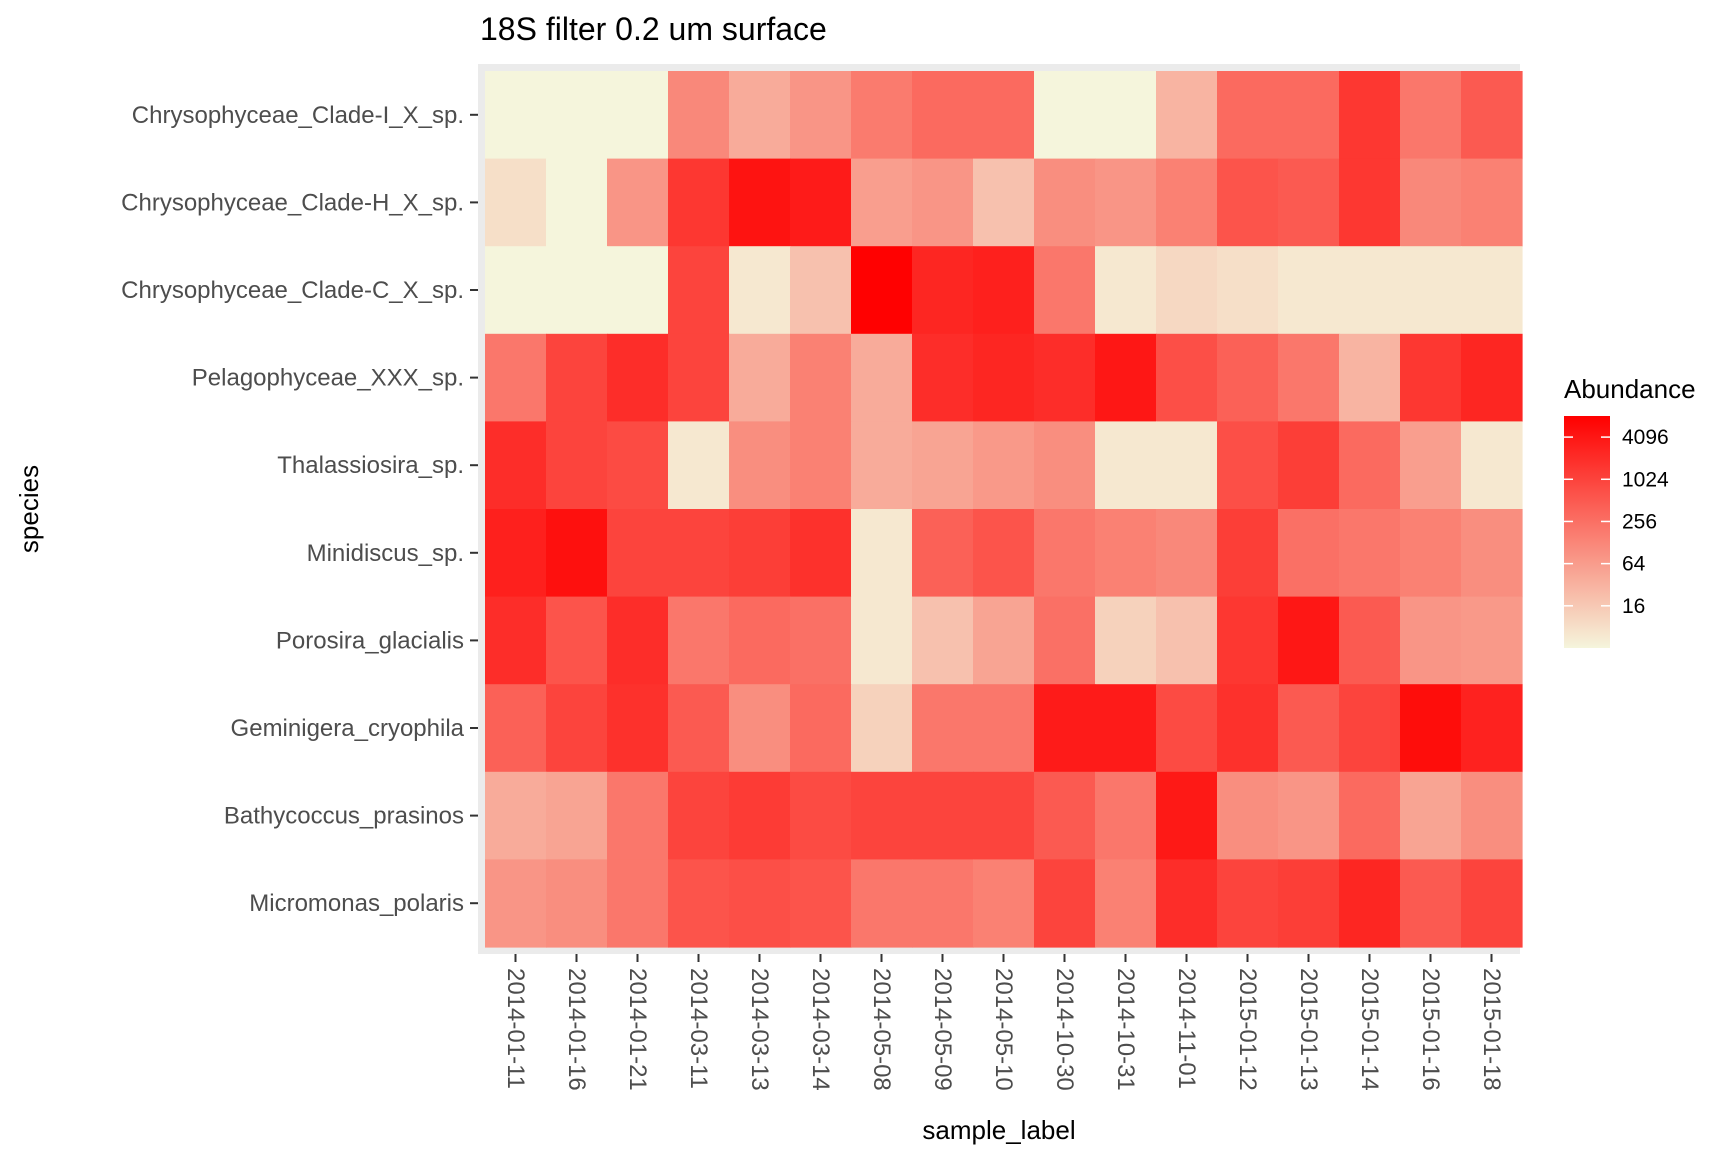 The width and height of the screenshot is (1728, 1152). I want to click on x-tick-label: 2014-01-16, so click(576, 1029).